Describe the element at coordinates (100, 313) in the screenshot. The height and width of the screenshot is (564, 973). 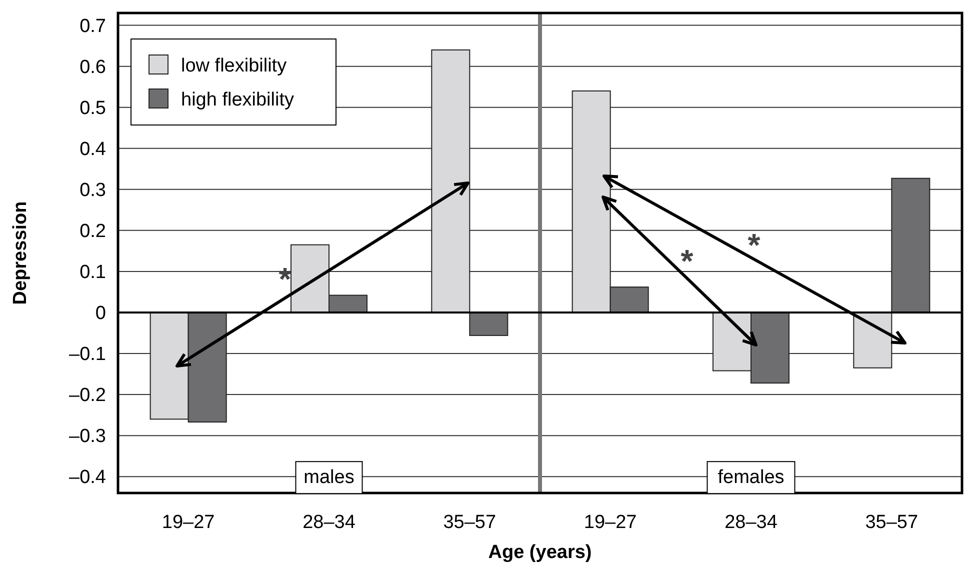
I see `y-tick-label: 0` at that location.